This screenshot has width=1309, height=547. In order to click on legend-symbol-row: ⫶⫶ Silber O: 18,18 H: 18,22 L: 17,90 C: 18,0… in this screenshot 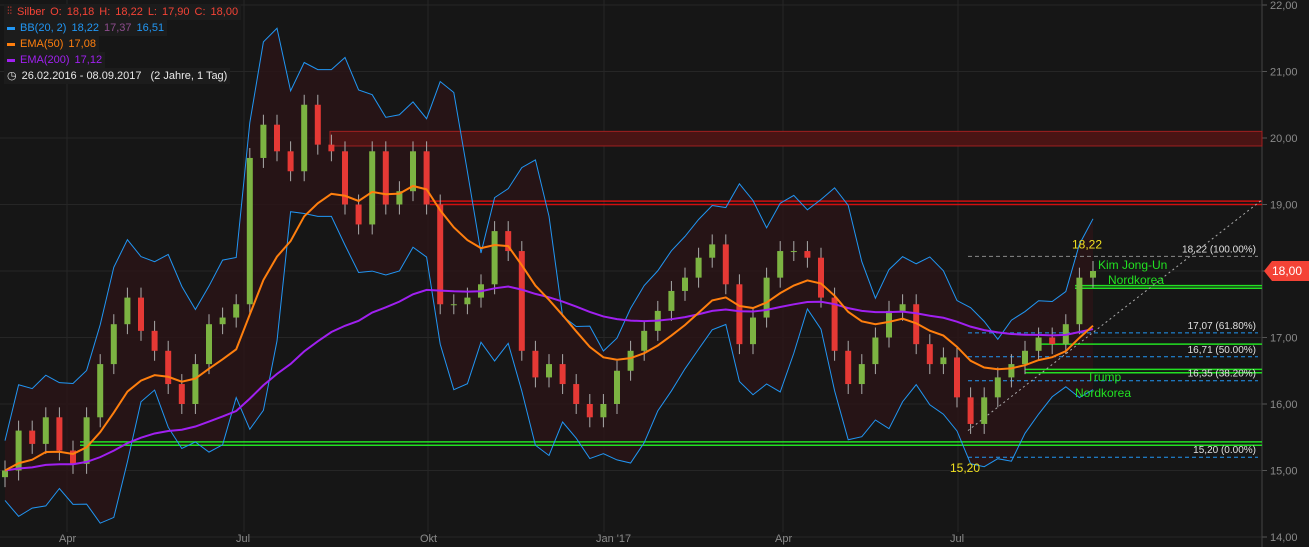, I will do `click(123, 12)`.